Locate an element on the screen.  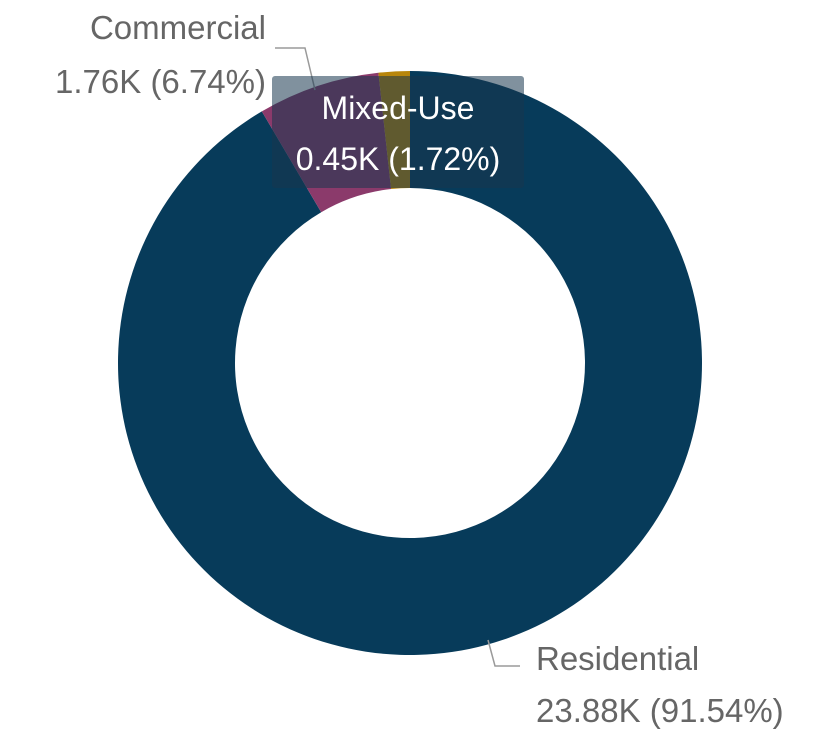
tooltip-background is located at coordinates (398, 132).